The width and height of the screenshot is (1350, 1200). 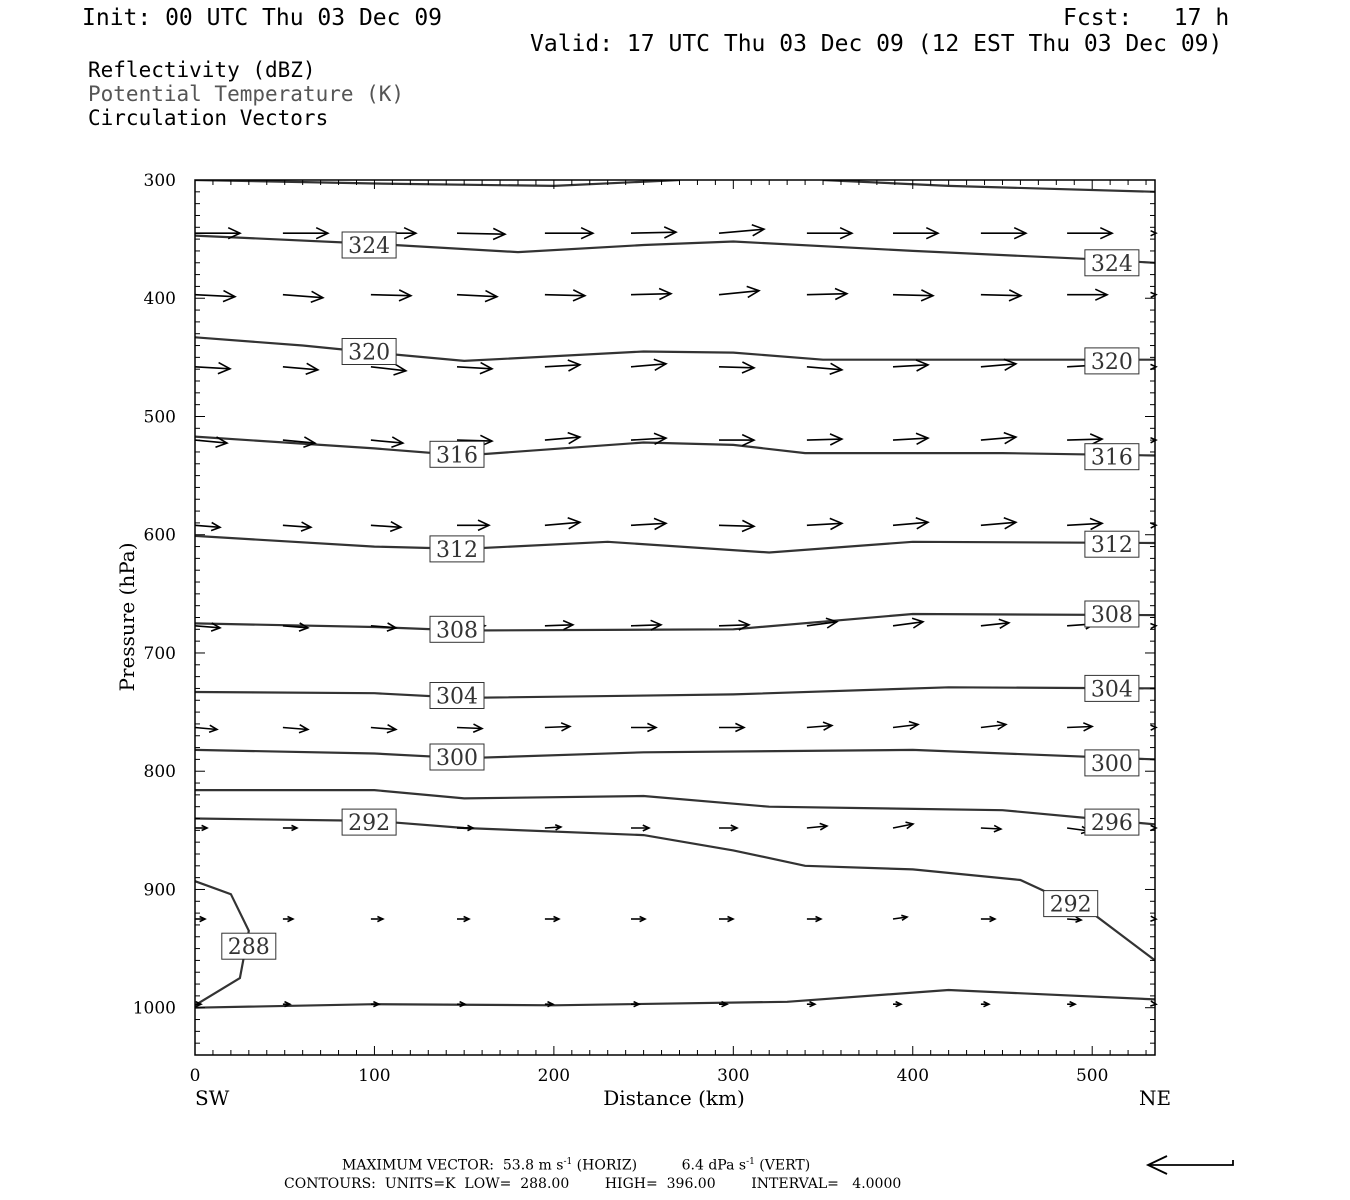 I want to click on svg-text: 288, so click(x=249, y=947).